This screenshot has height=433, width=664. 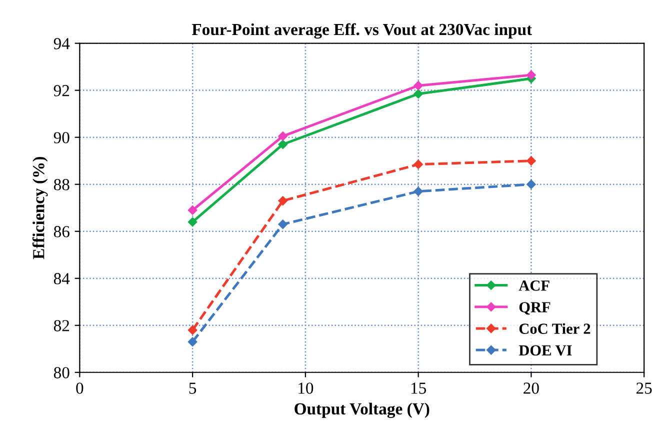 I want to click on x-axis-title: Output Voltage (V), so click(x=362, y=410).